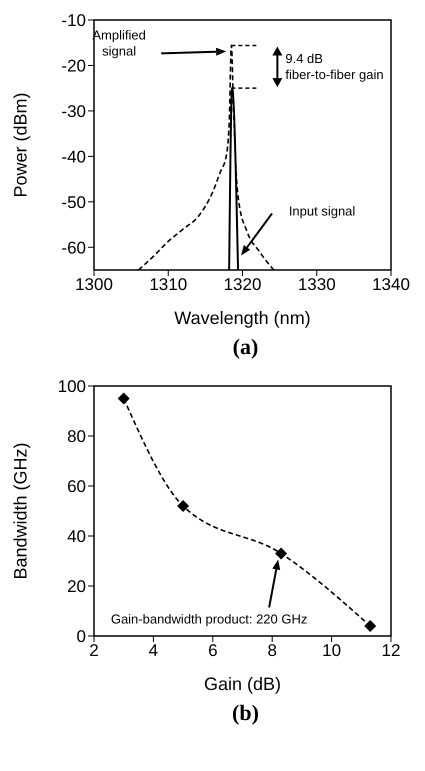  Describe the element at coordinates (322, 210) in the screenshot. I see `annotation: Input signal` at that location.